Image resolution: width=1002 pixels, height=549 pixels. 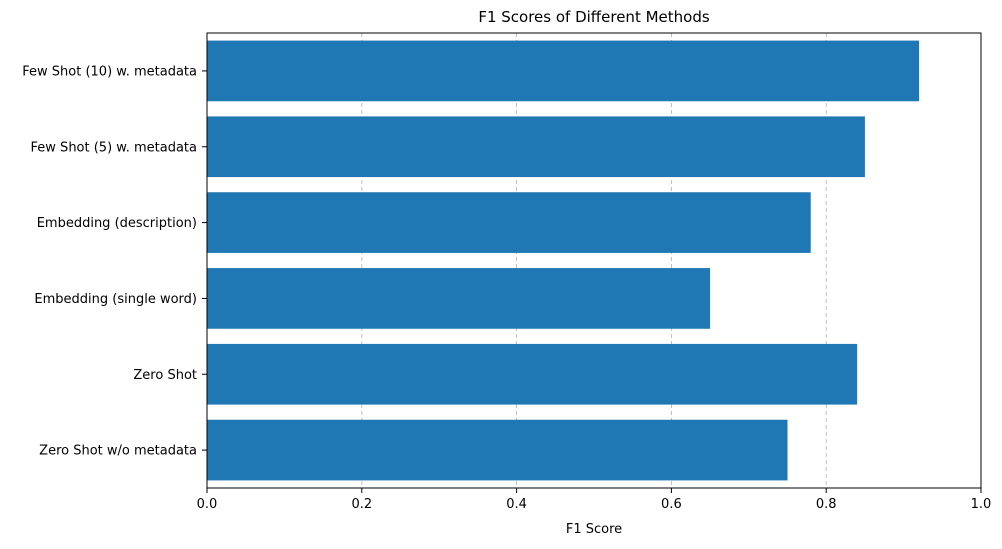 I want to click on x-axis-label: F1 Score, so click(x=594, y=529).